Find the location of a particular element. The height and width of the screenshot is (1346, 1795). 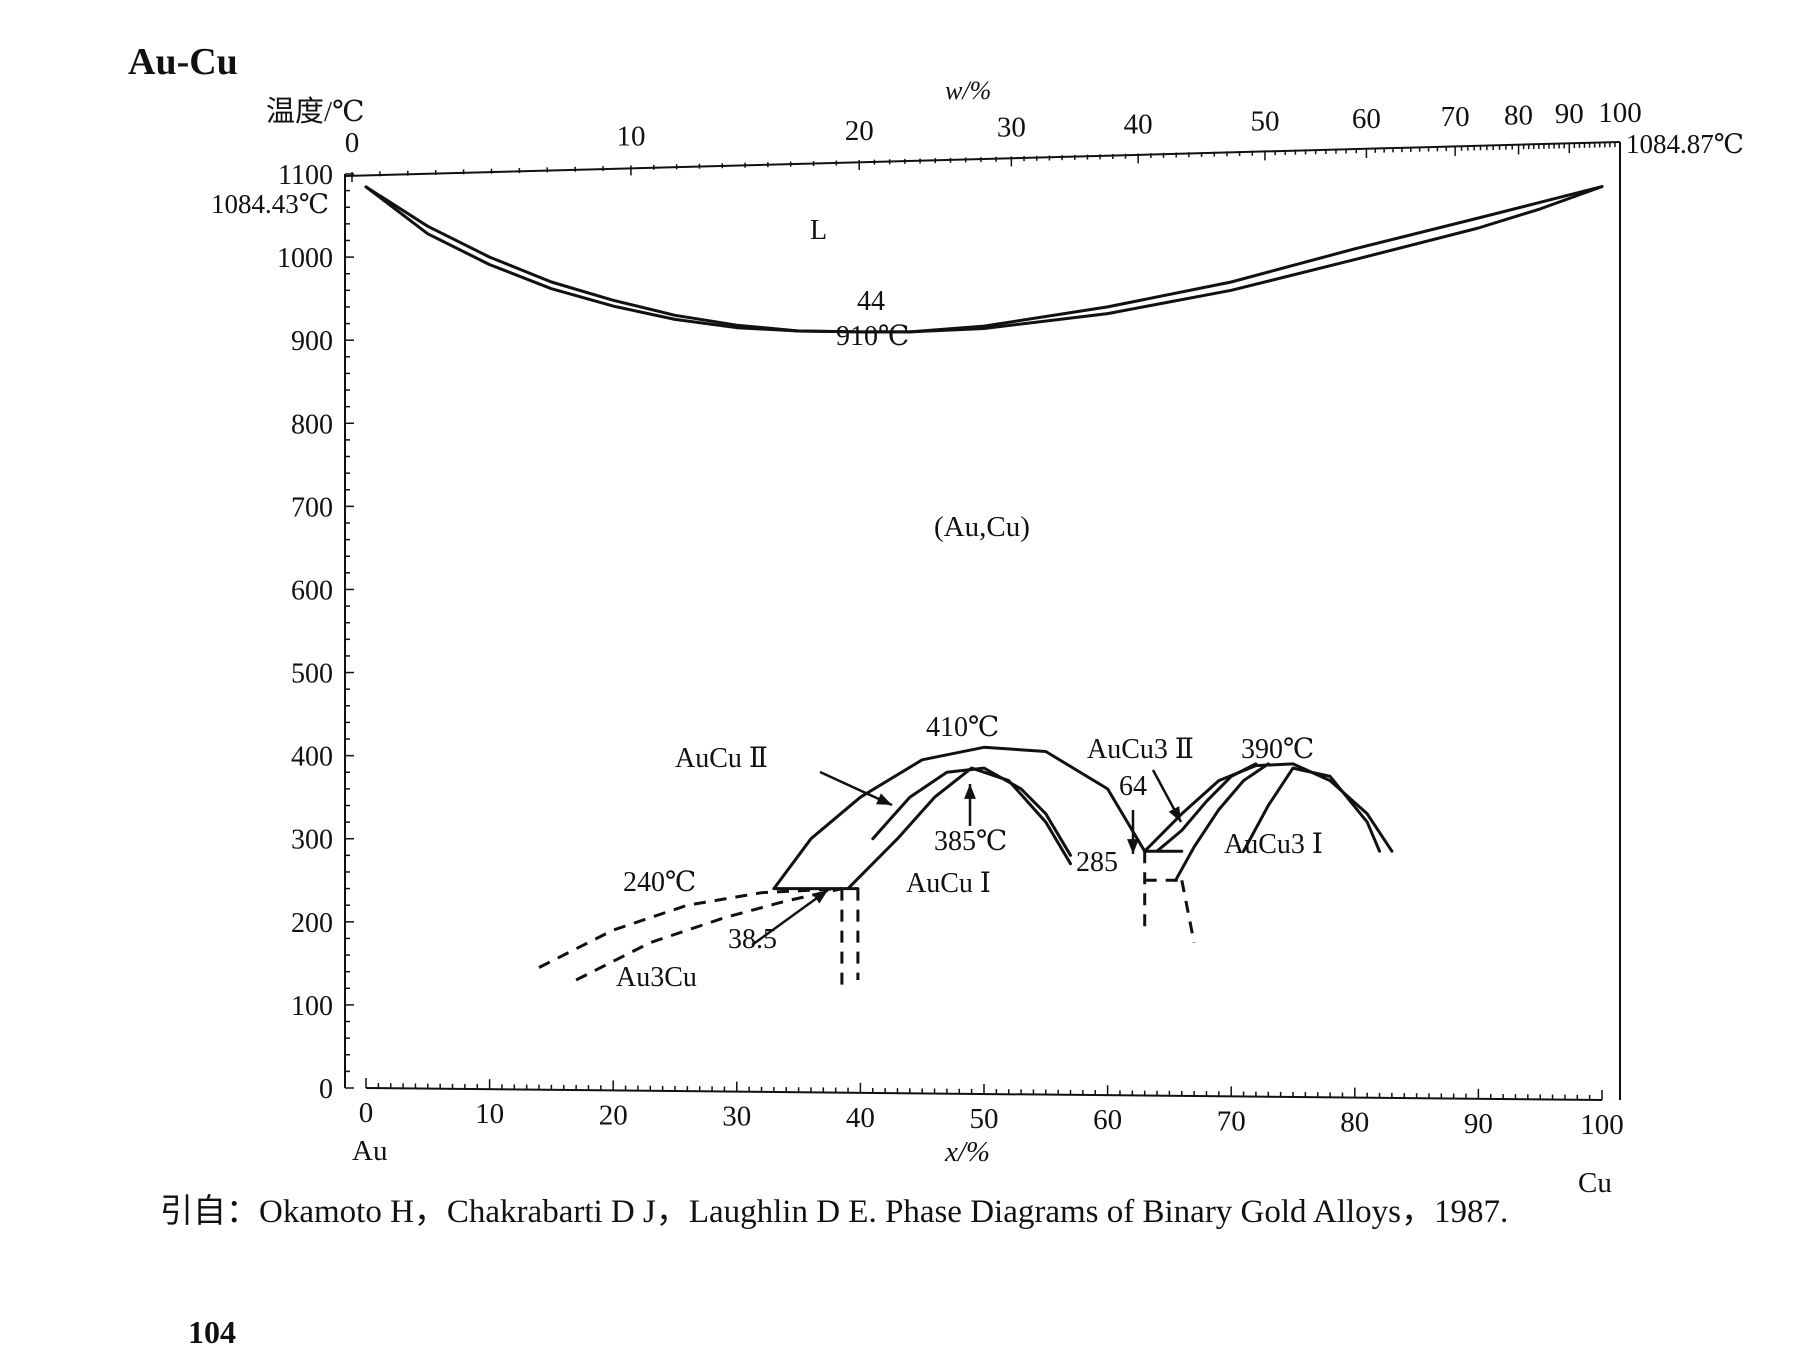

liquid-phase-label: L is located at coordinates (818, 230).